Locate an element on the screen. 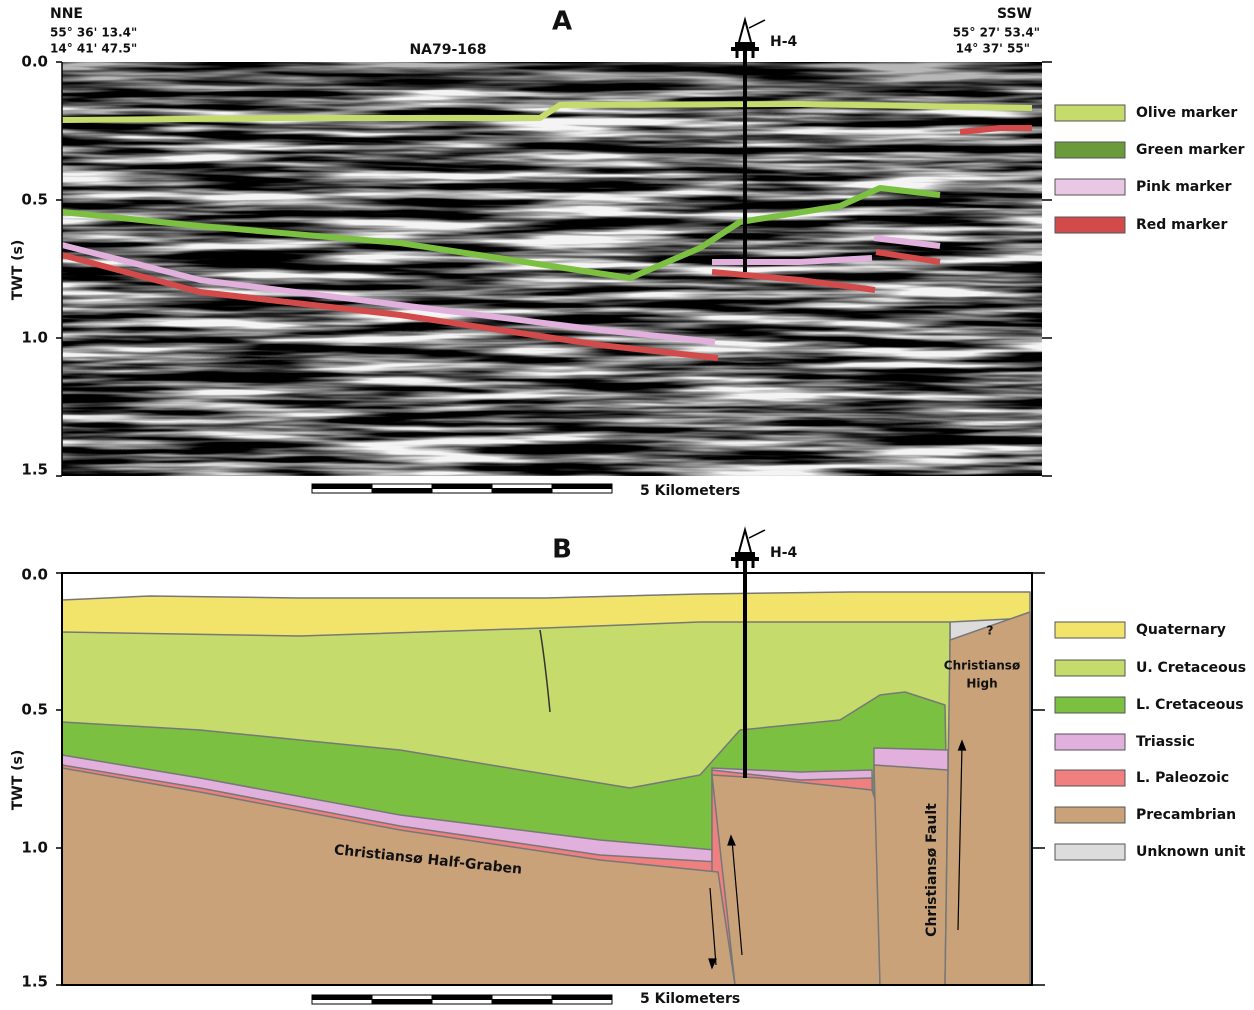 This screenshot has width=1254, height=1010. legend-label: Olive marker is located at coordinates (1186, 113).